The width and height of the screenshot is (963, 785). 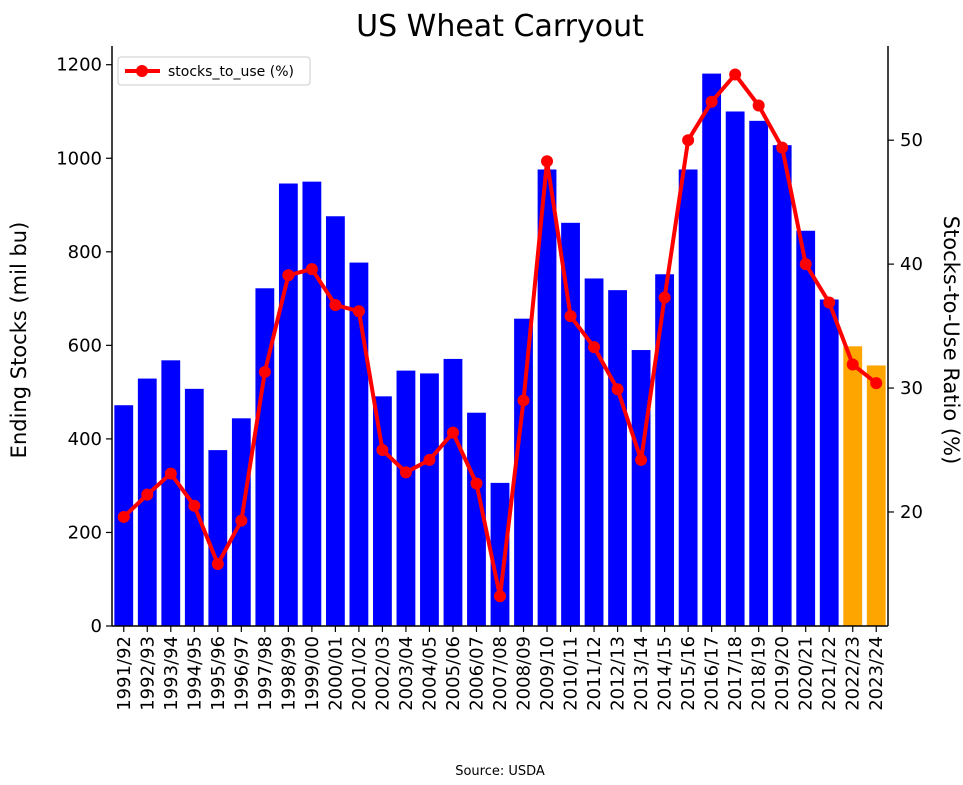 I want to click on x-tick-label: 1992/93, so click(x=147, y=673).